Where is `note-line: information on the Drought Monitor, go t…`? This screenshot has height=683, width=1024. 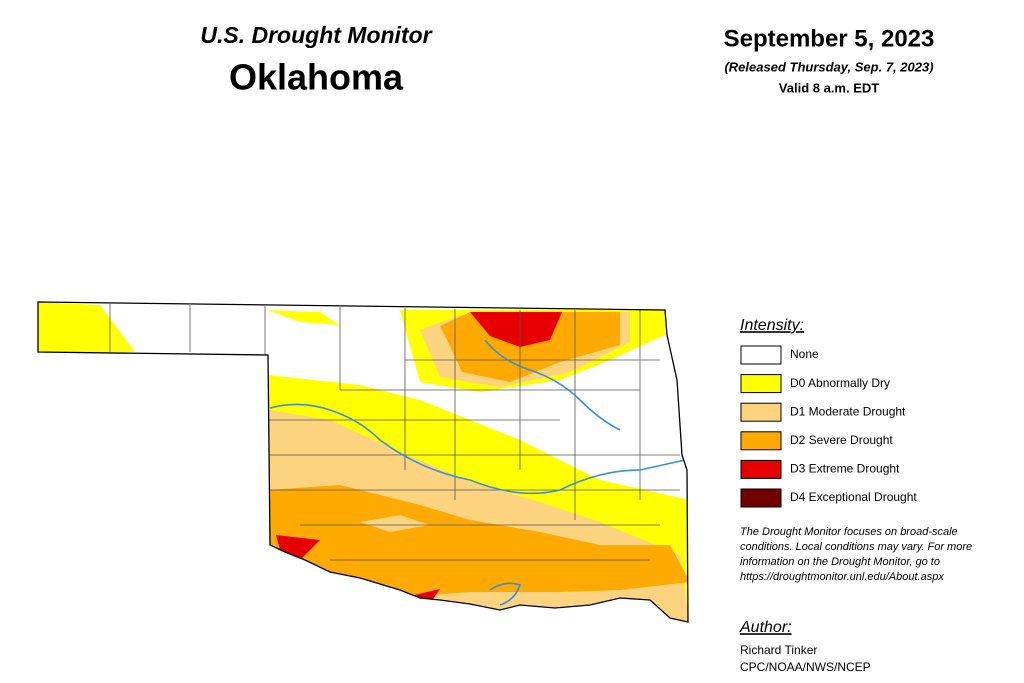 note-line: information on the Drought Monitor, go t… is located at coordinates (840, 562).